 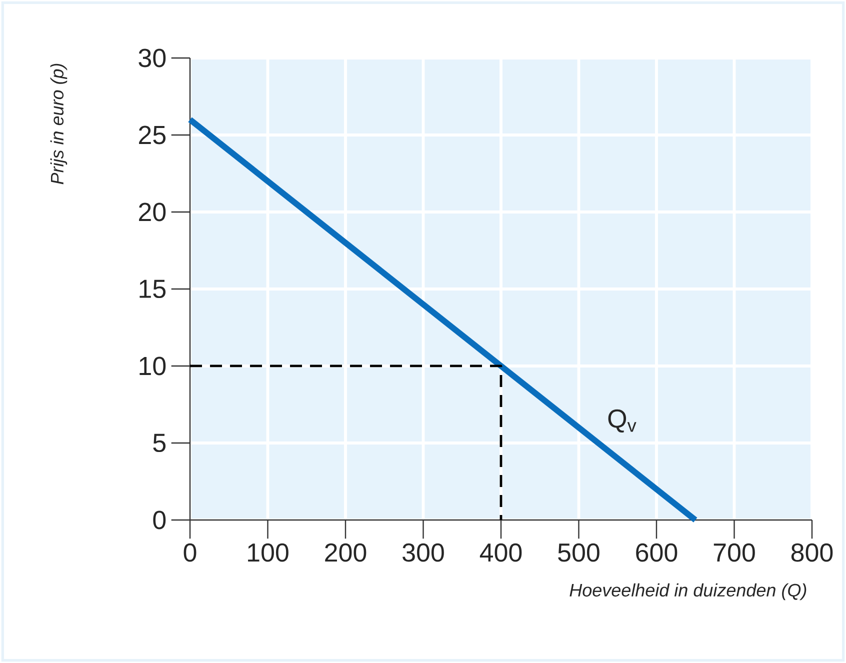 What do you see at coordinates (59, 124) in the screenshot?
I see `y-axis-title: Prijs in euro (p)` at bounding box center [59, 124].